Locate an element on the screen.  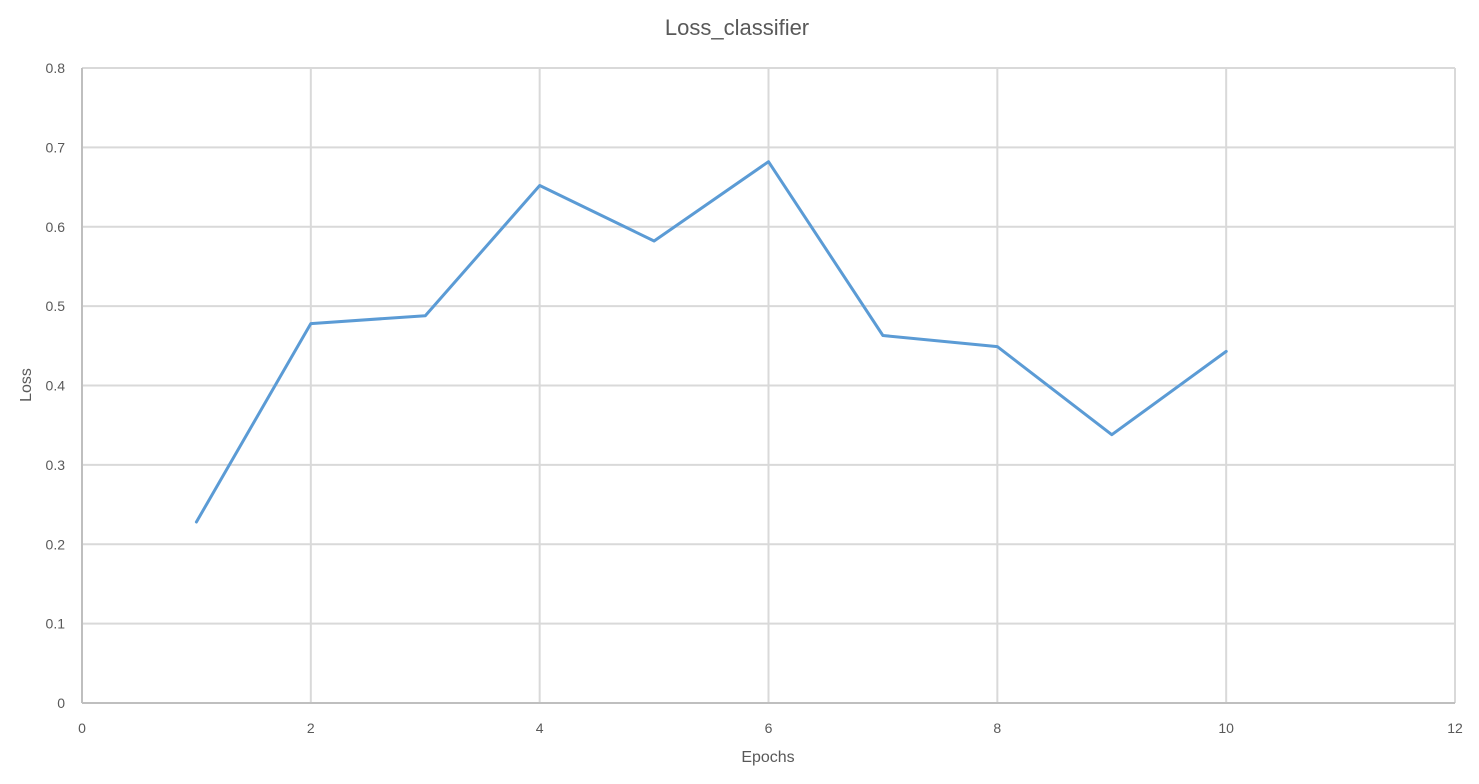
y-tick-label: 0.3 is located at coordinates (56, 465).